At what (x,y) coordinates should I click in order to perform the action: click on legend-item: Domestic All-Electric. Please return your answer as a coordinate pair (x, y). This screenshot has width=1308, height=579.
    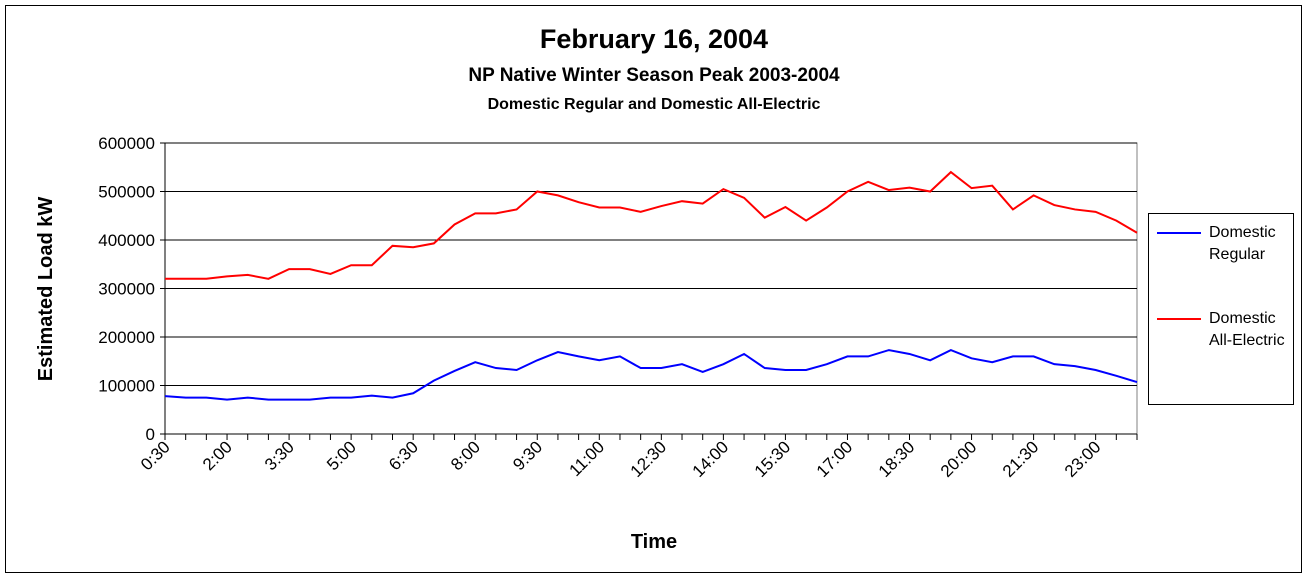
    Looking at the image, I should click on (1224, 330).